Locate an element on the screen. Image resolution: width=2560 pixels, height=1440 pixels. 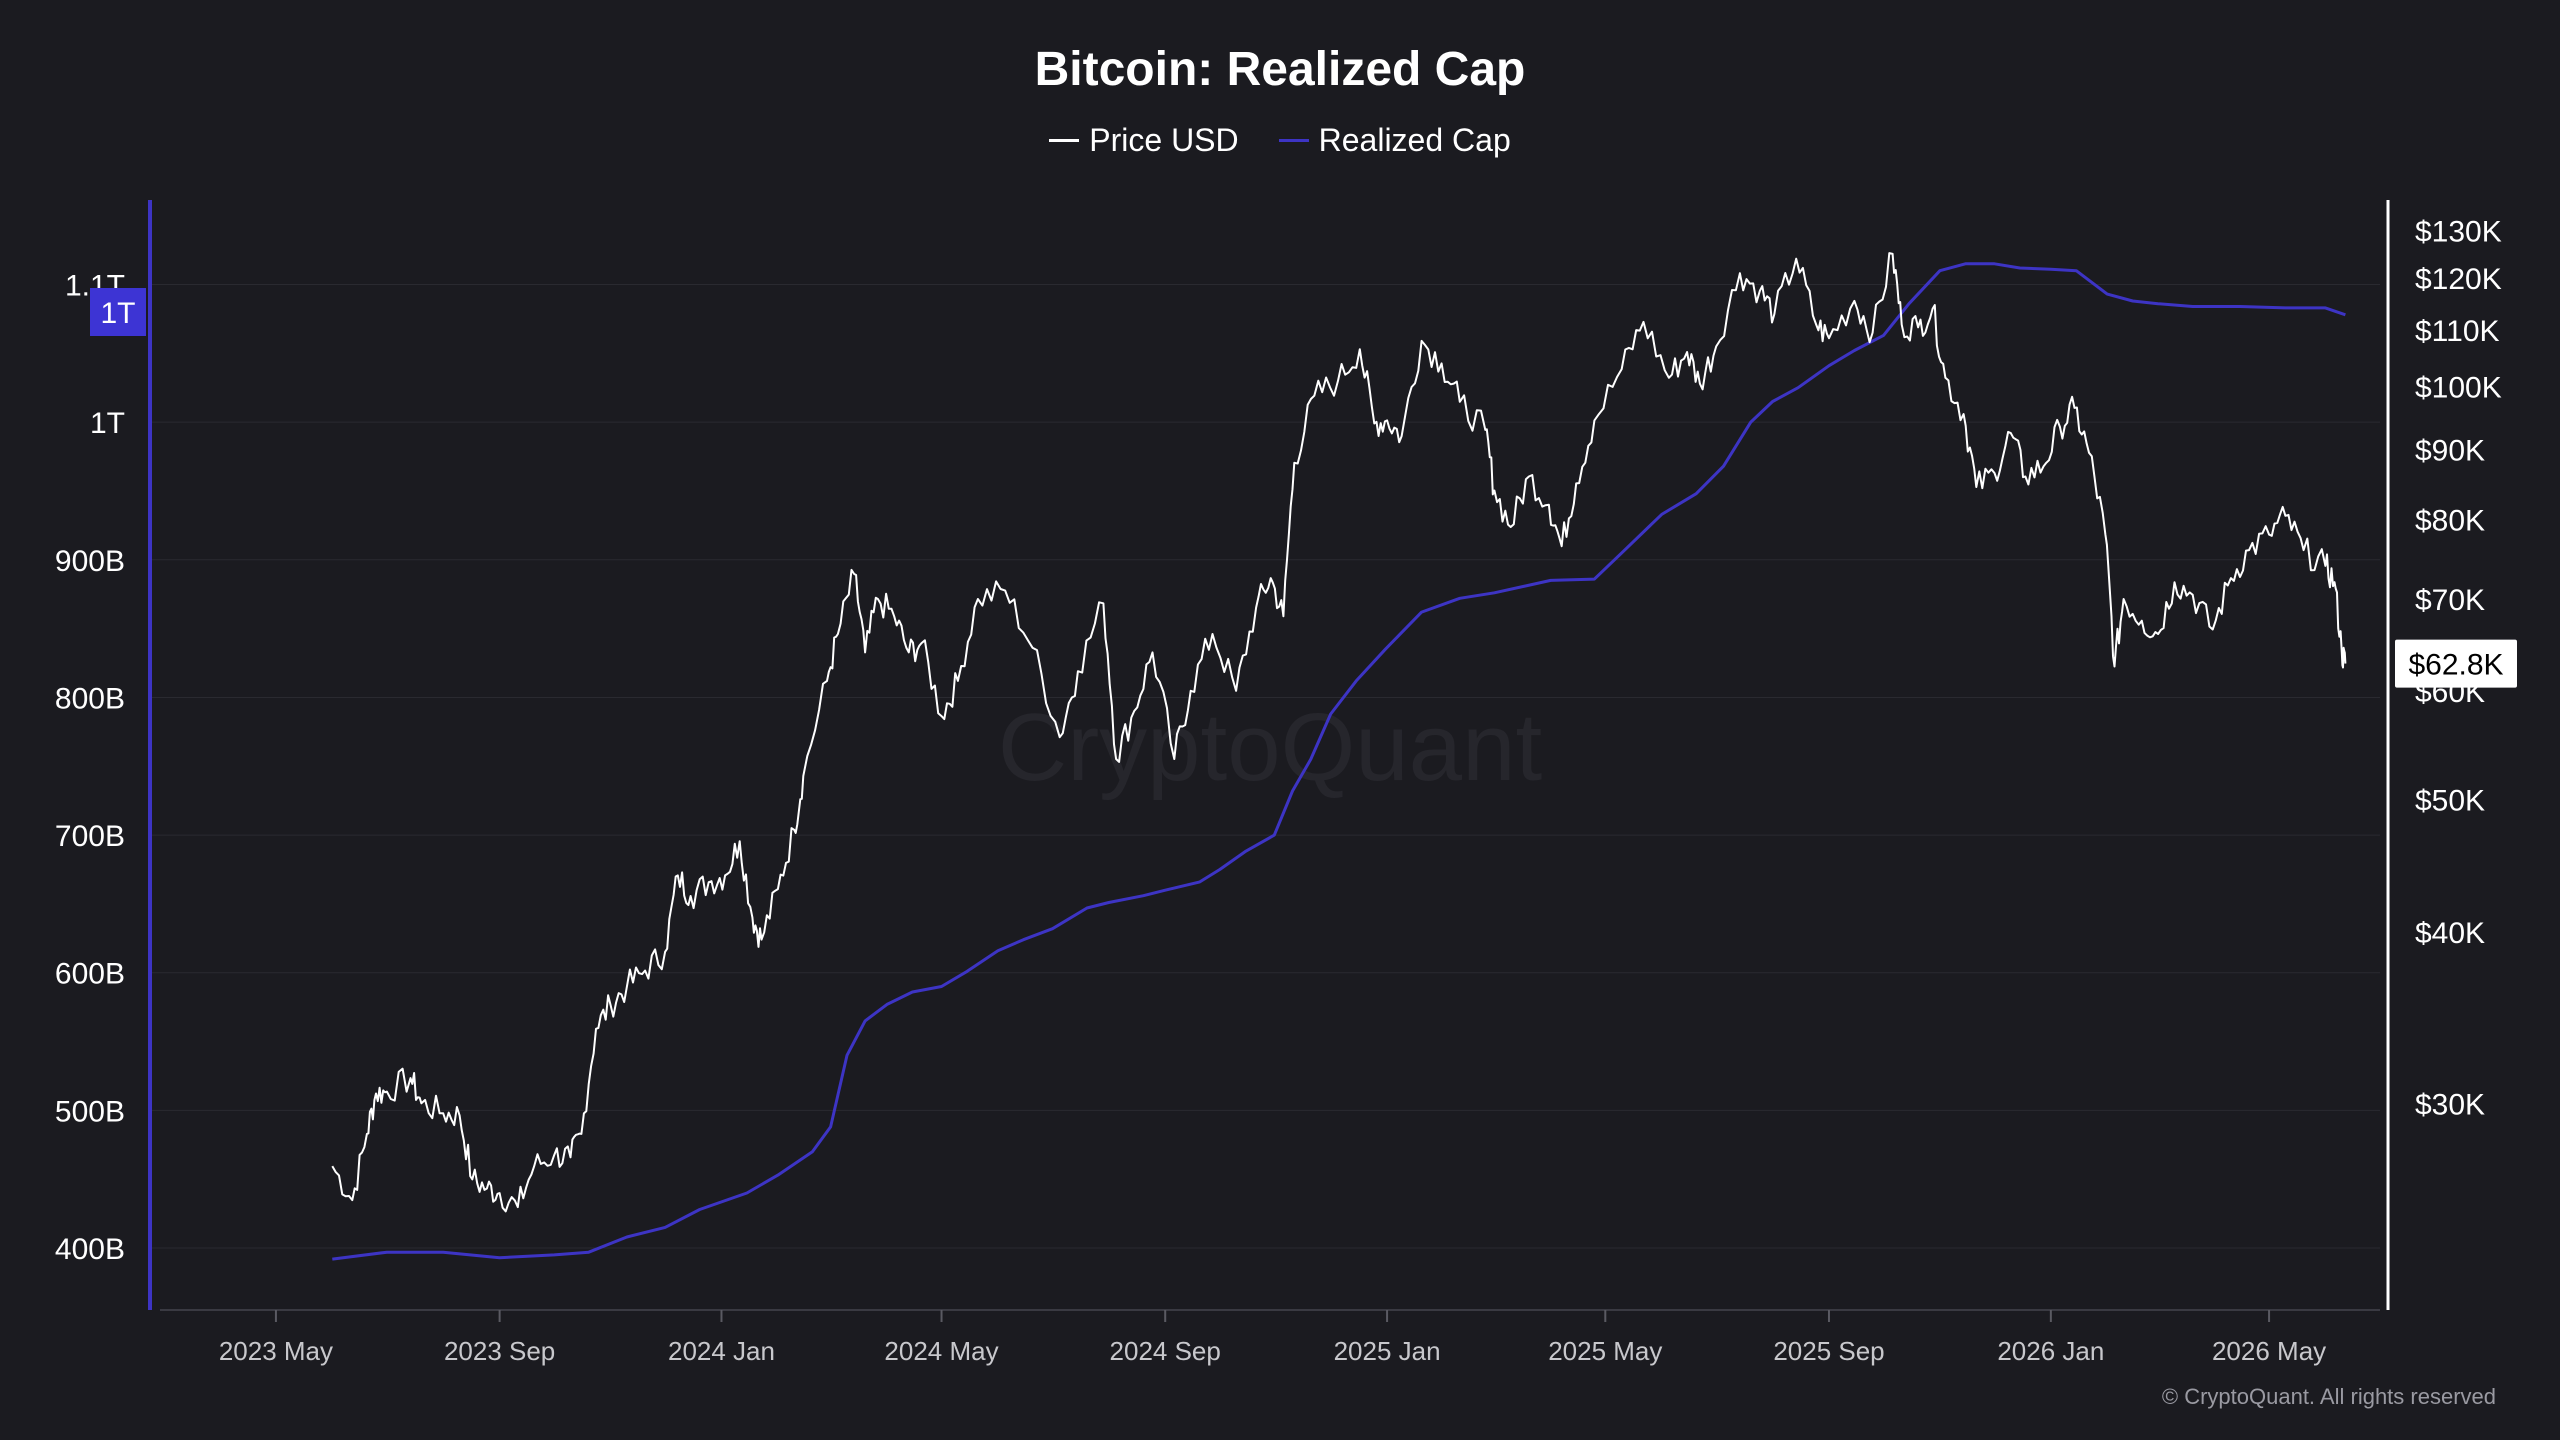
x-tick-label: 2025 Jan is located at coordinates (1387, 1351).